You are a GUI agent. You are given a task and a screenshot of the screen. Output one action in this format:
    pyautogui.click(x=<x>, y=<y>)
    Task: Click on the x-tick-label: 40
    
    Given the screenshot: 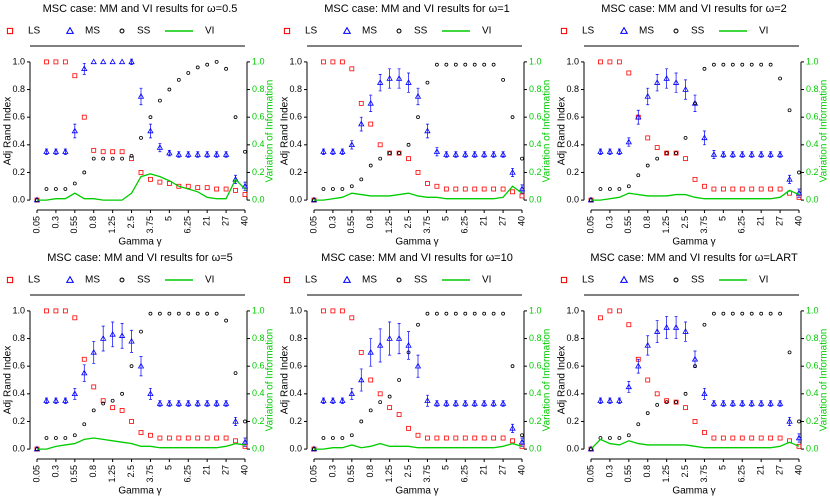 What is the action you would take?
    pyautogui.click(x=521, y=470)
    